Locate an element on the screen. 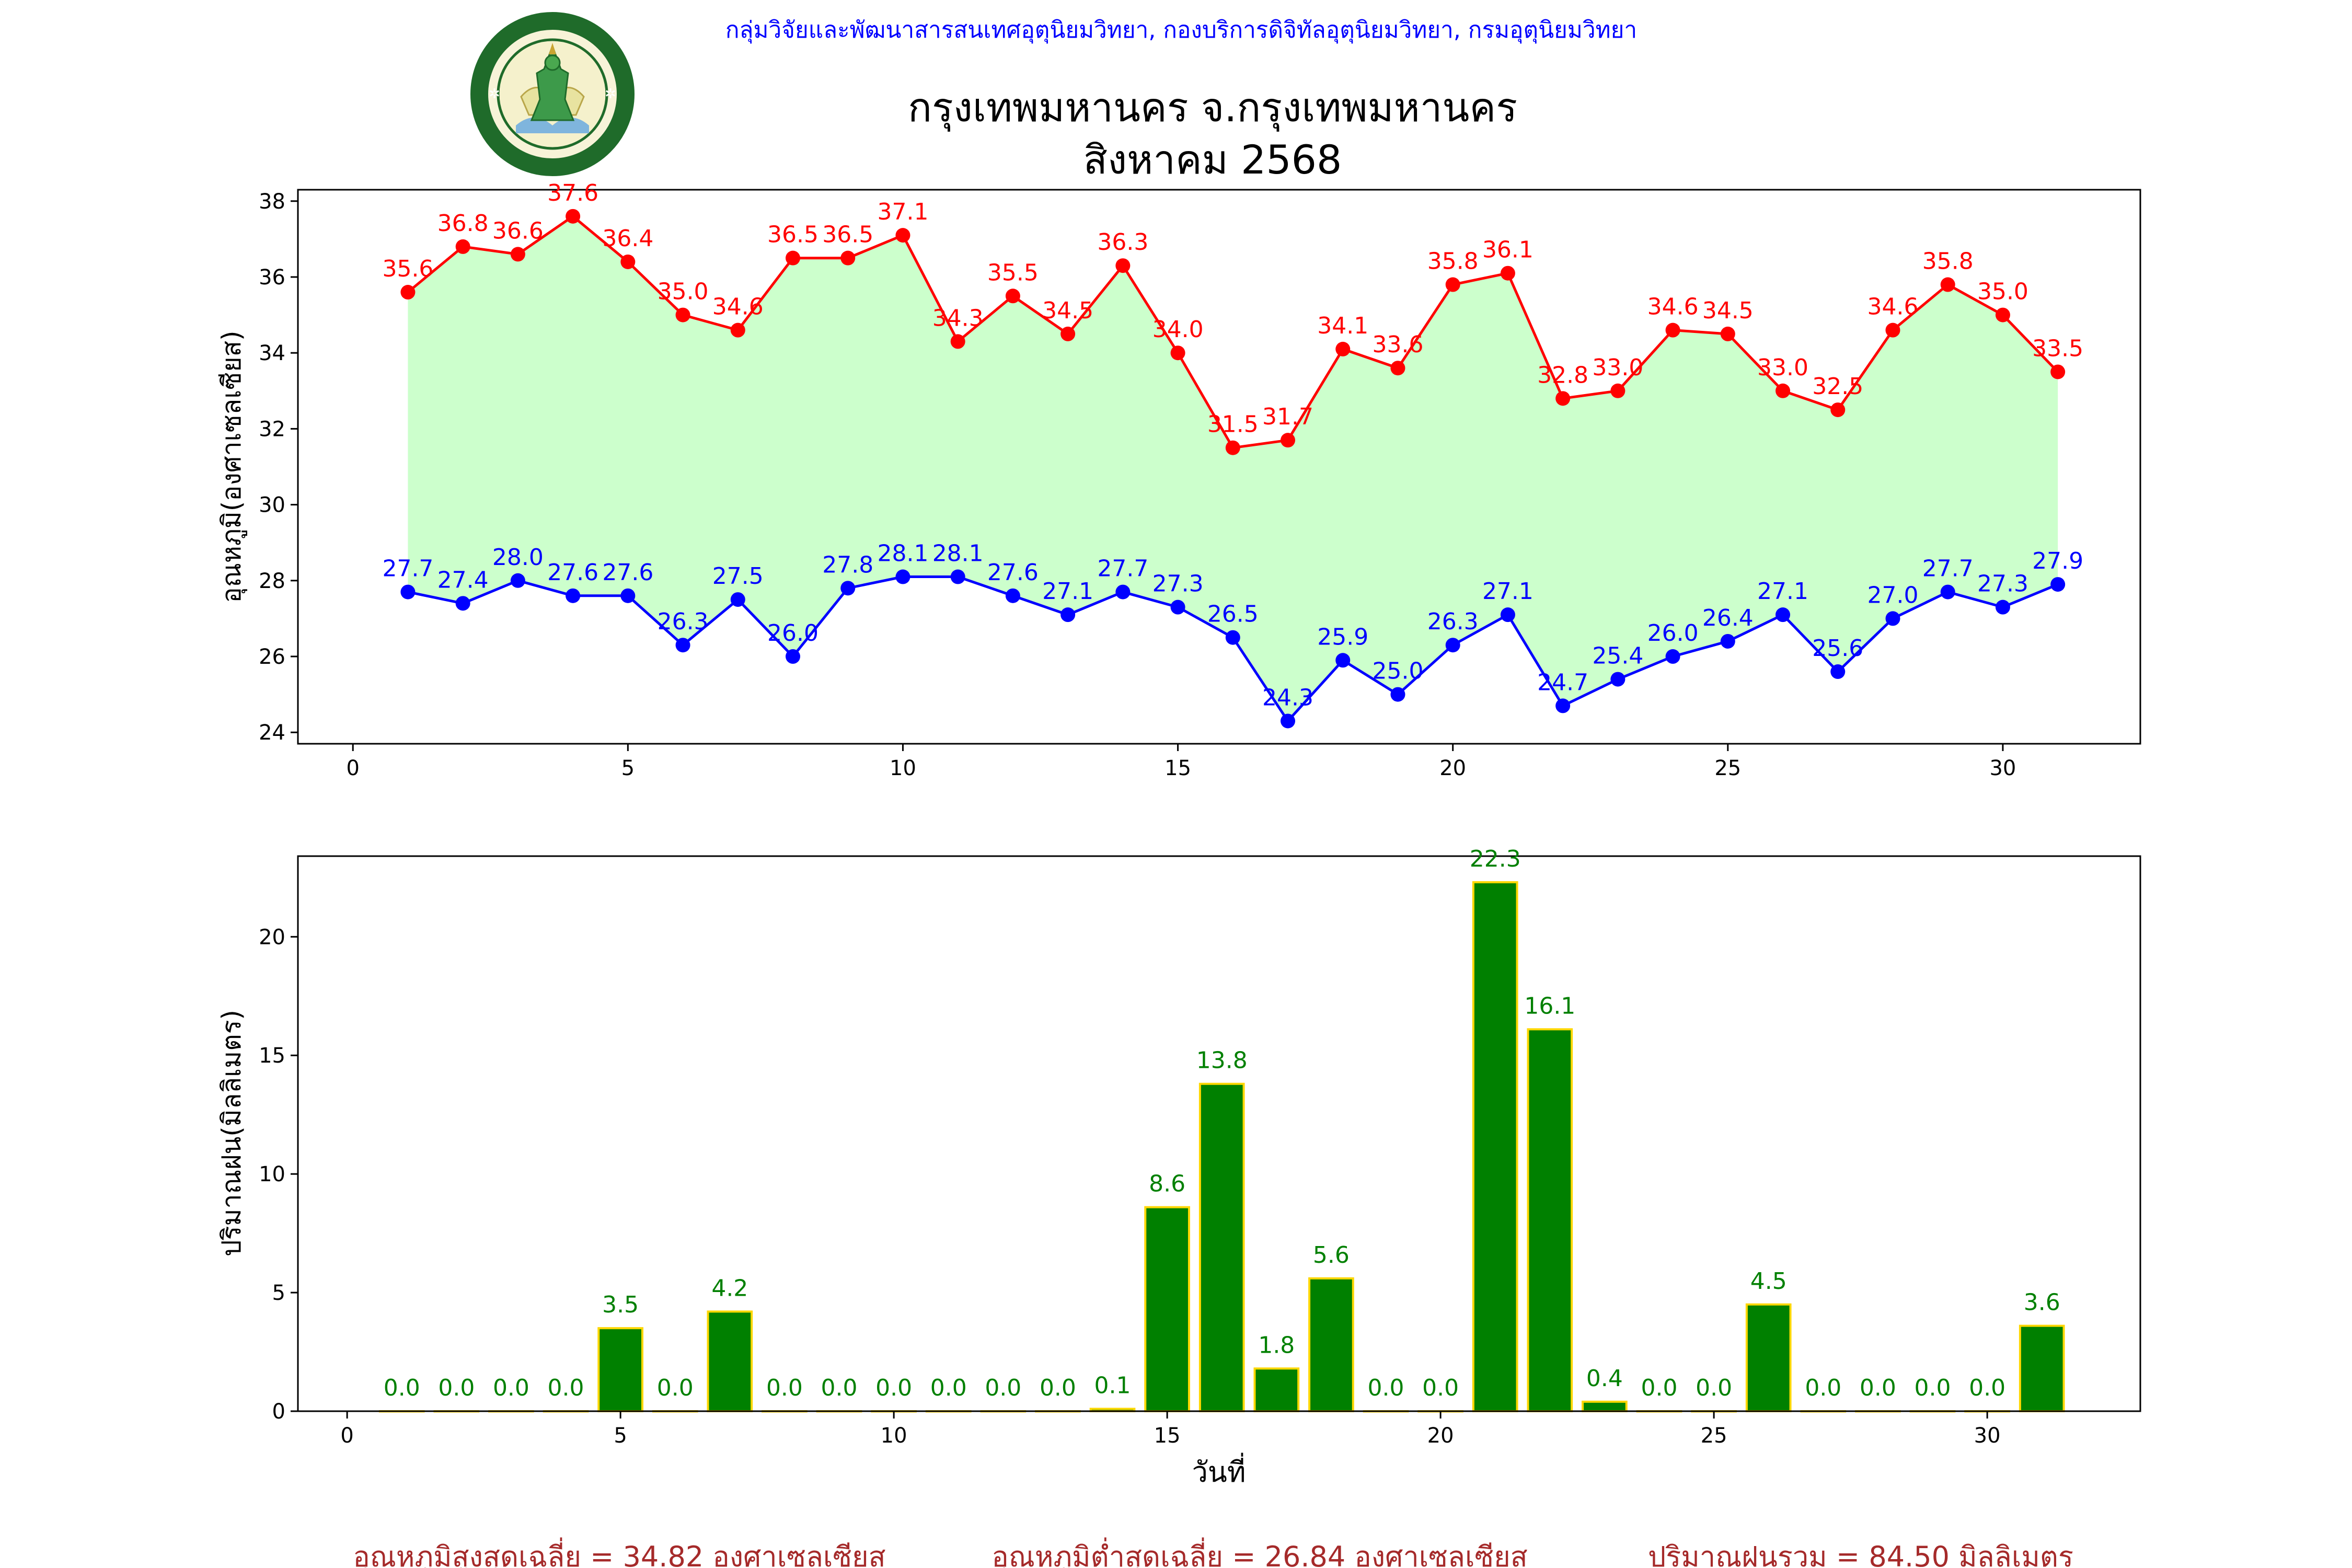  max-temperature-value-label: 35.6 is located at coordinates (407, 269).